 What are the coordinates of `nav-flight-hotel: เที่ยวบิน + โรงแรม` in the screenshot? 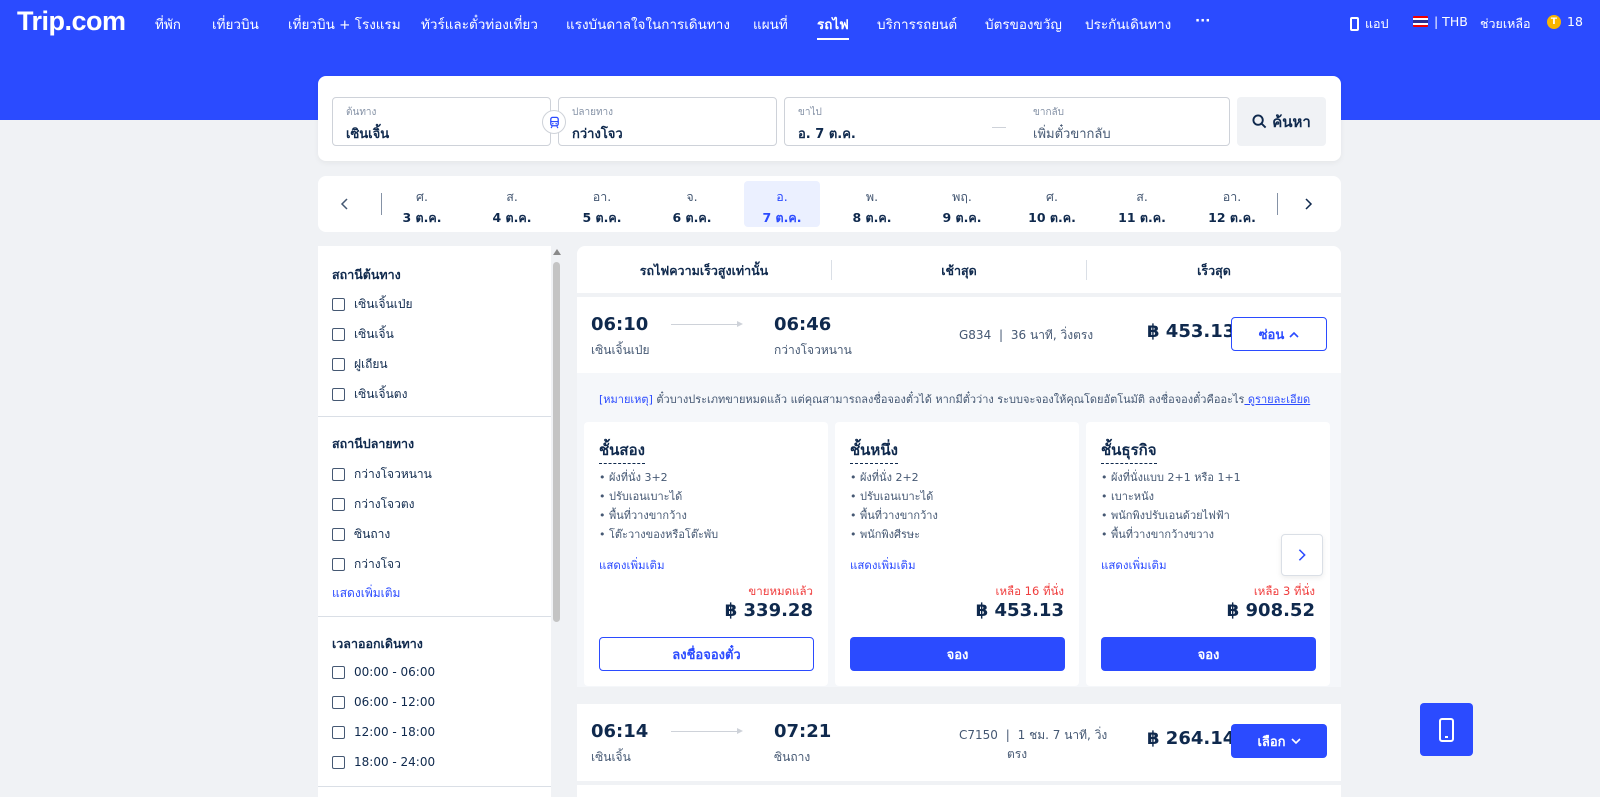 It's located at (344, 25).